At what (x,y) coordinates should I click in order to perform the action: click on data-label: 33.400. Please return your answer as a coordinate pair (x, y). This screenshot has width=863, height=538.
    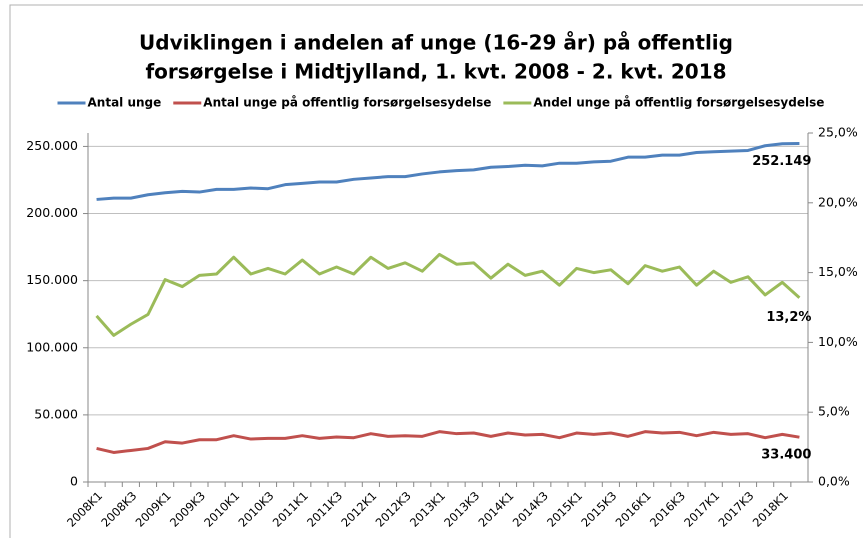
    Looking at the image, I should click on (786, 455).